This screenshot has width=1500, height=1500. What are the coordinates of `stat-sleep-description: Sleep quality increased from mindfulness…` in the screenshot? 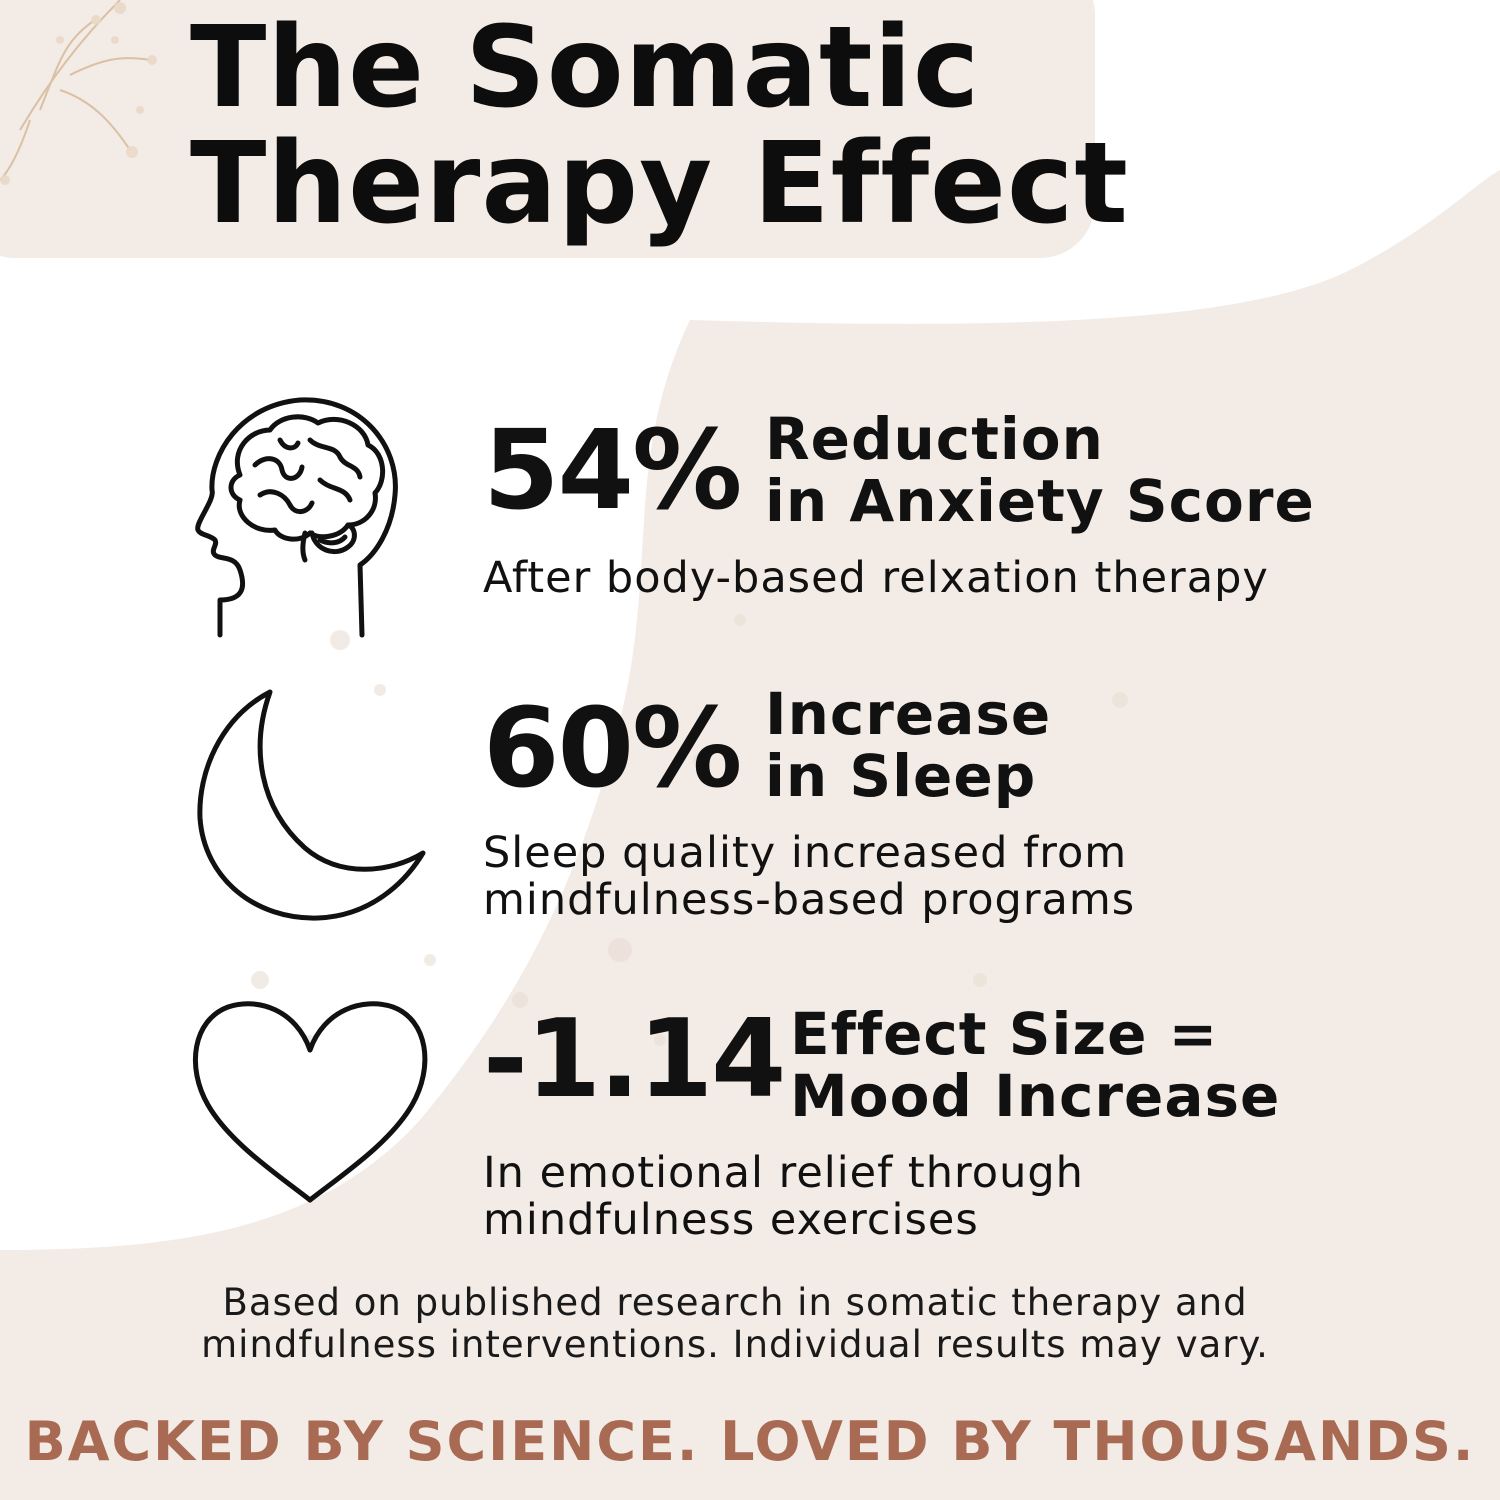 It's located at (809, 877).